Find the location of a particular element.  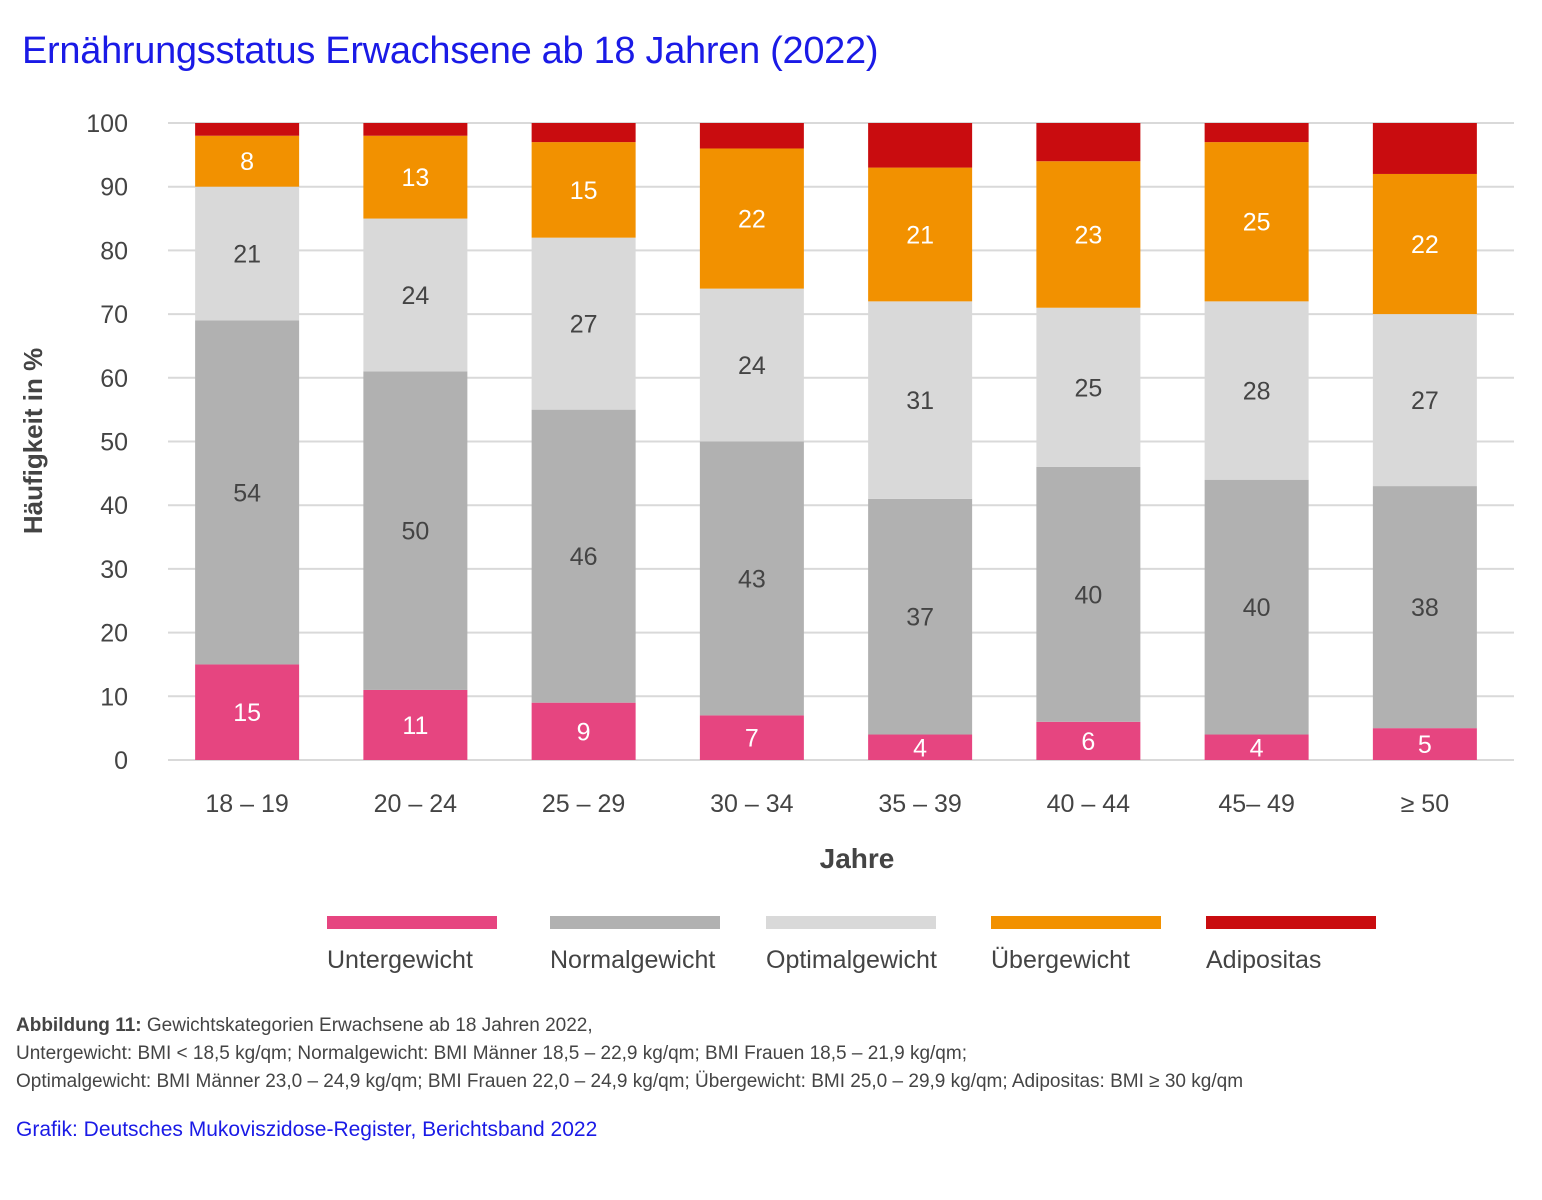

data-label: 22 is located at coordinates (1425, 245).